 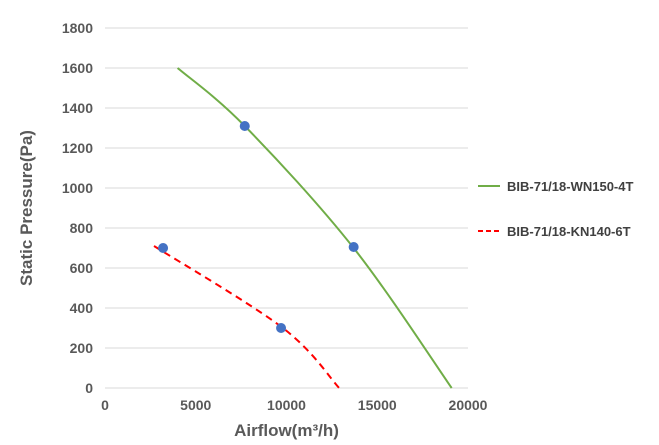 I want to click on y-tick-label-1400: 1400, so click(x=77, y=108).